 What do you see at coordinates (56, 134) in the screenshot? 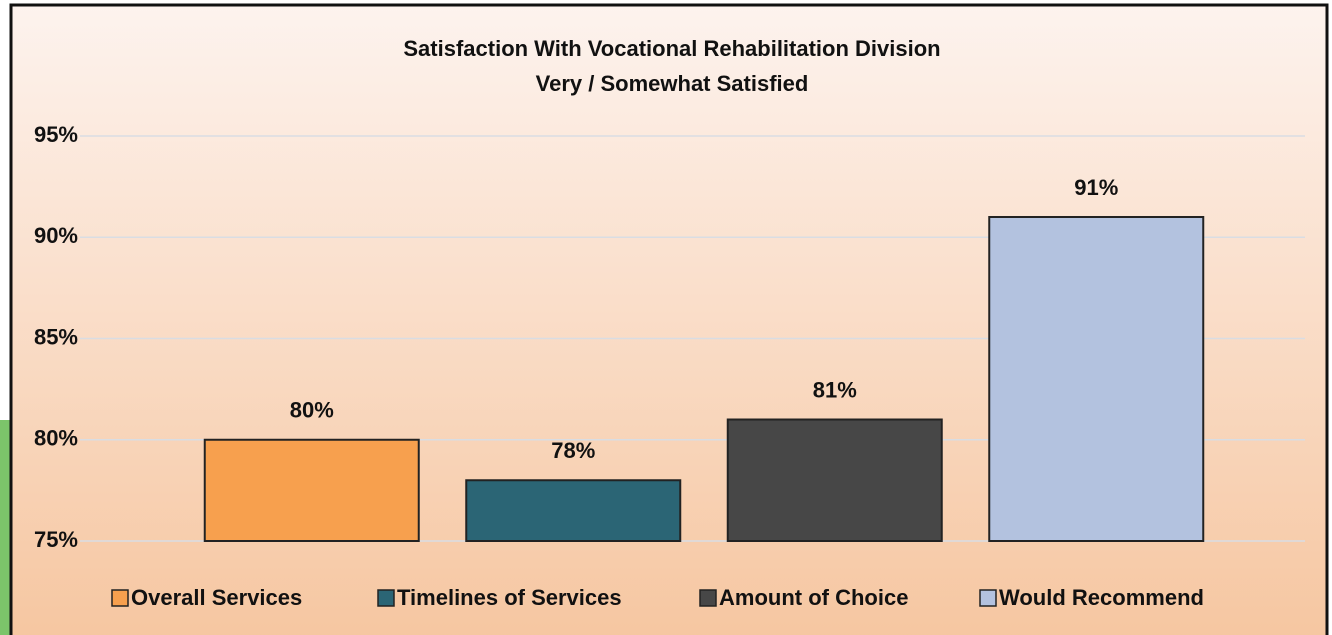
I see `y-tick-label: 95%` at bounding box center [56, 134].